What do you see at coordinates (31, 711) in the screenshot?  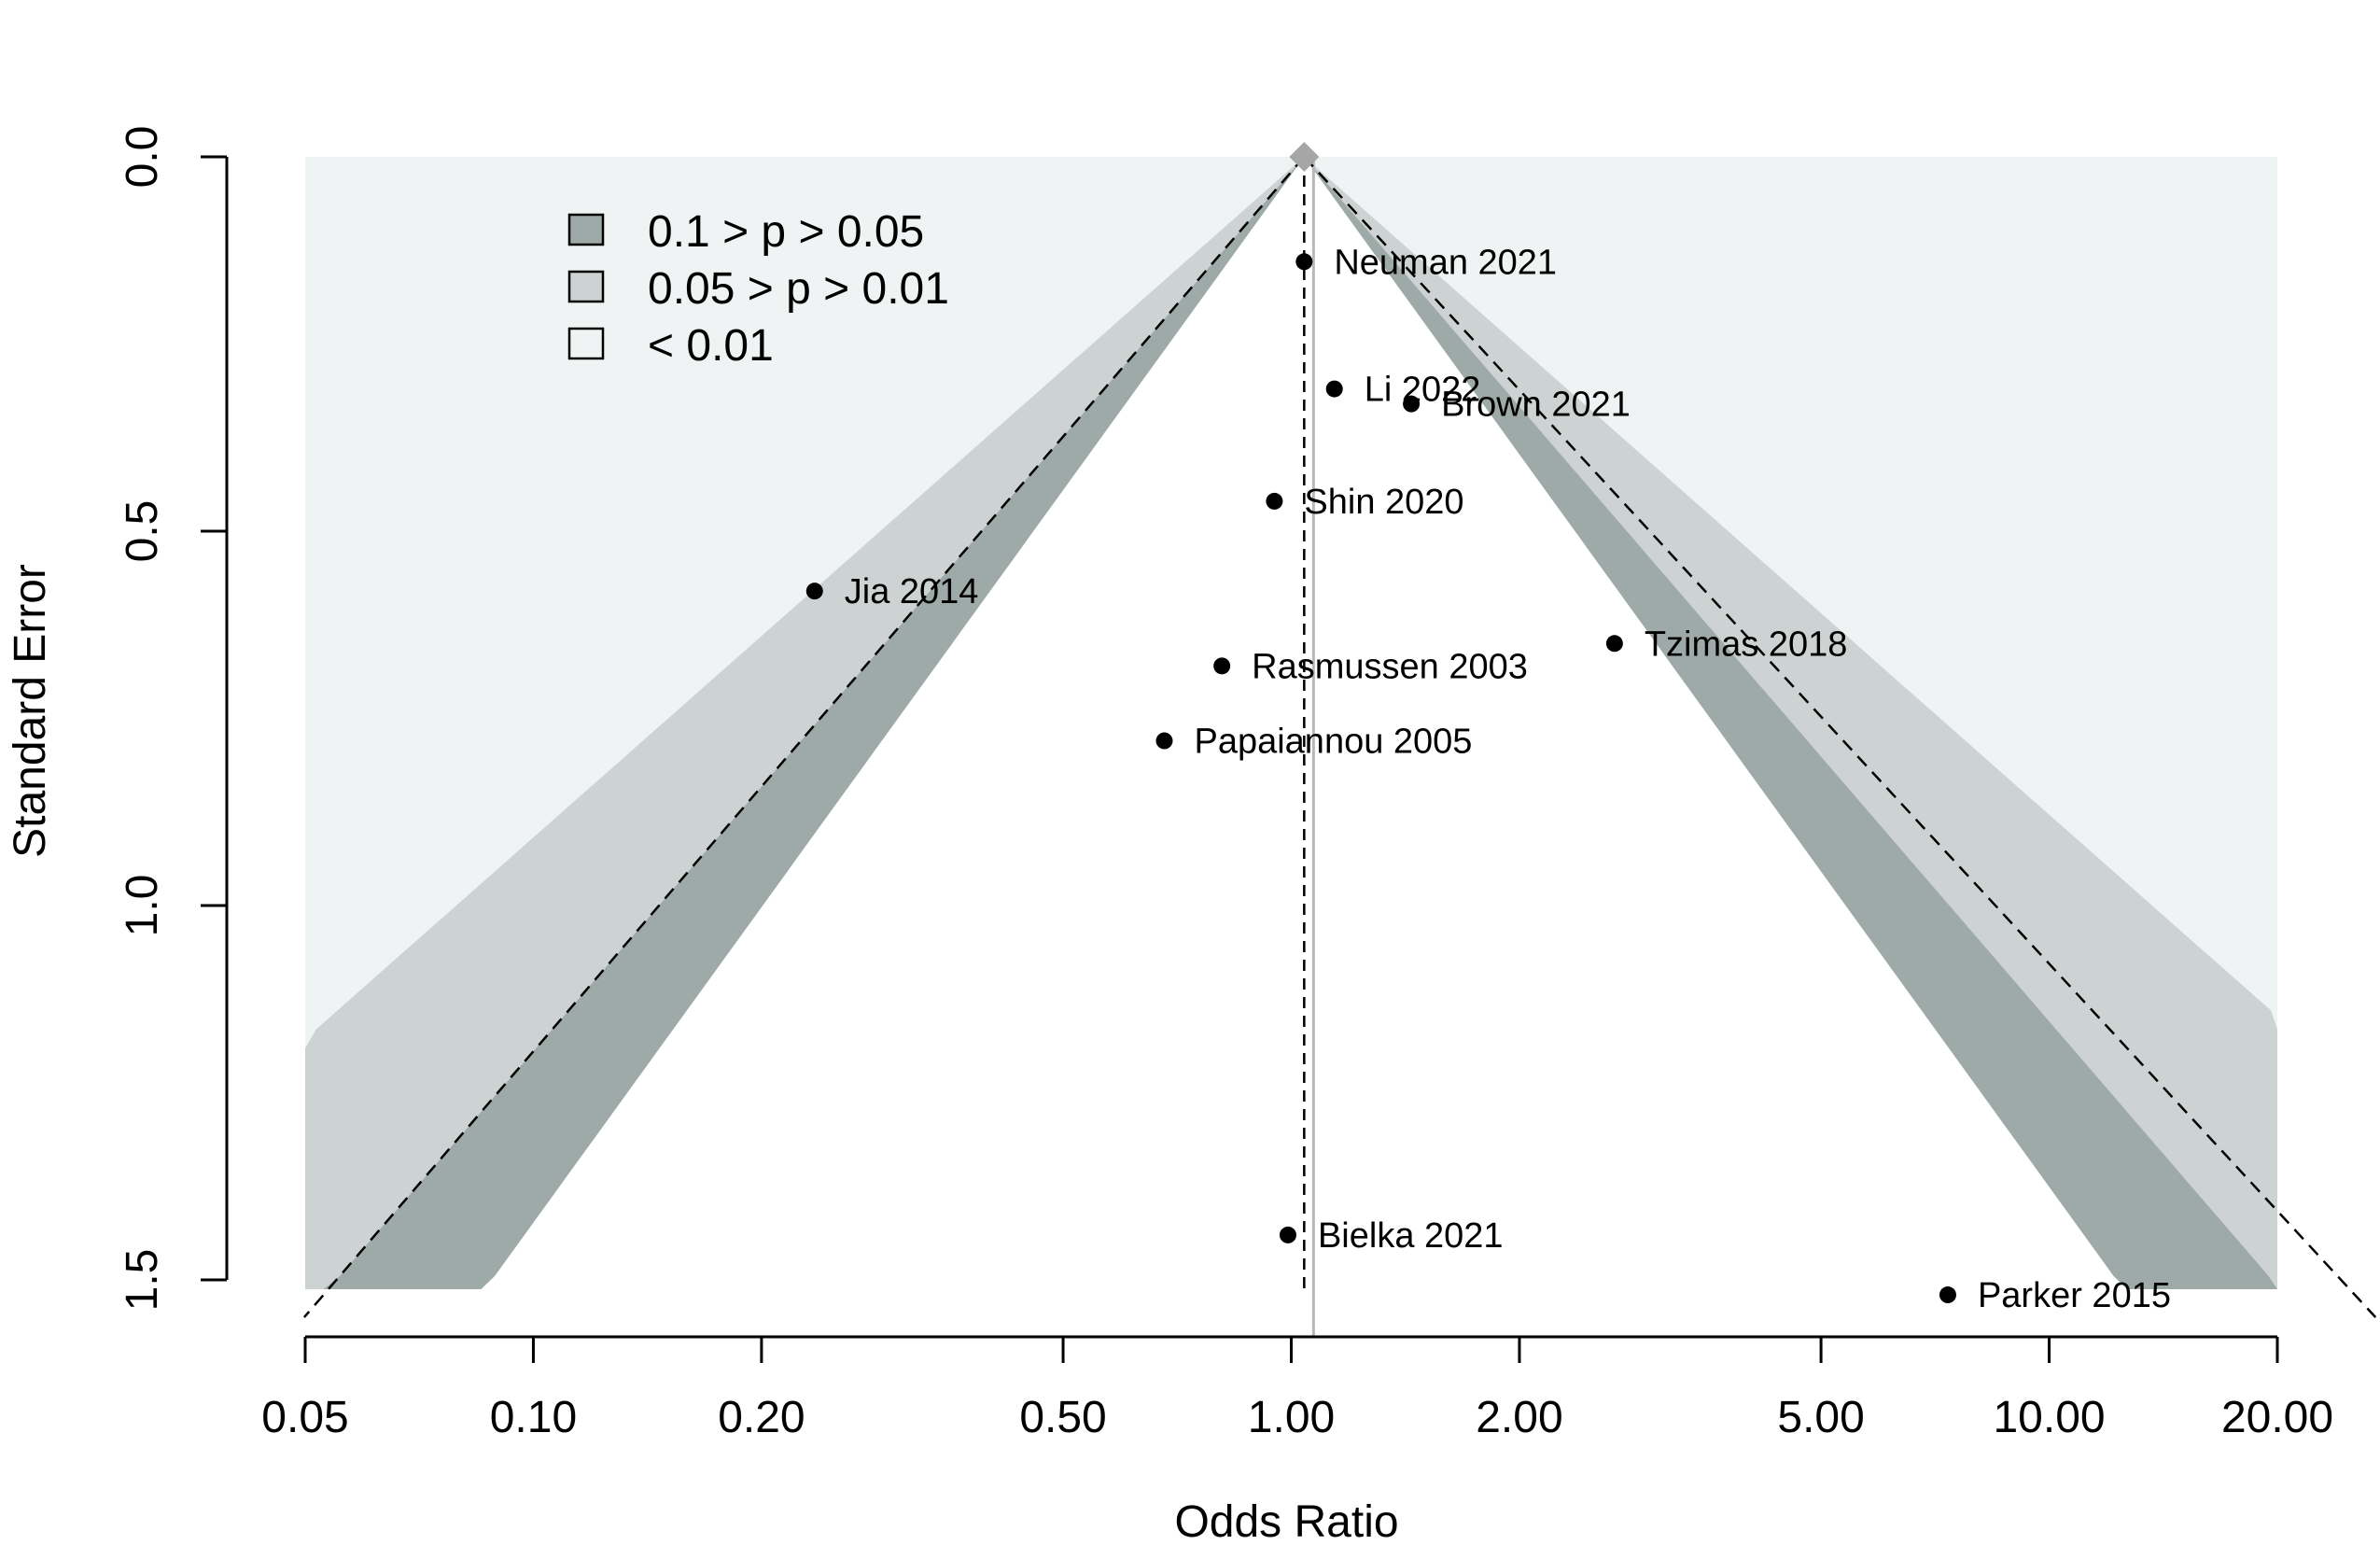 I see `y-axis-title: Standard Error` at bounding box center [31, 711].